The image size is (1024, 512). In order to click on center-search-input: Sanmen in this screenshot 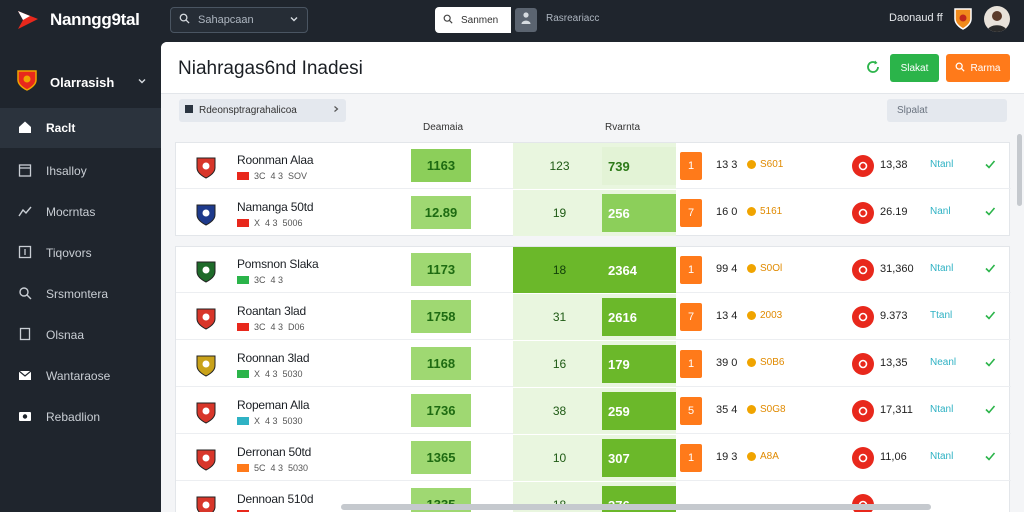, I will do `click(473, 20)`.